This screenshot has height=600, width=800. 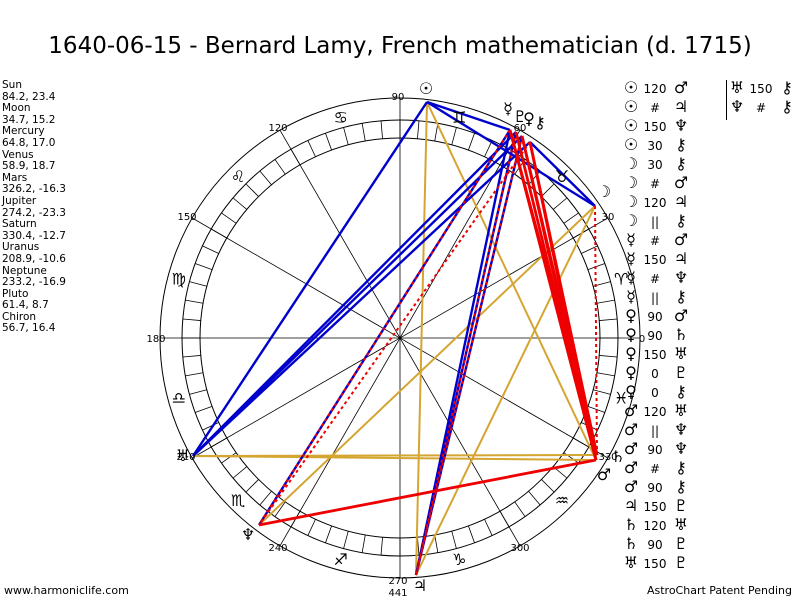 What do you see at coordinates (66, 590) in the screenshot?
I see `footer-website: www.harmoniclife.com` at bounding box center [66, 590].